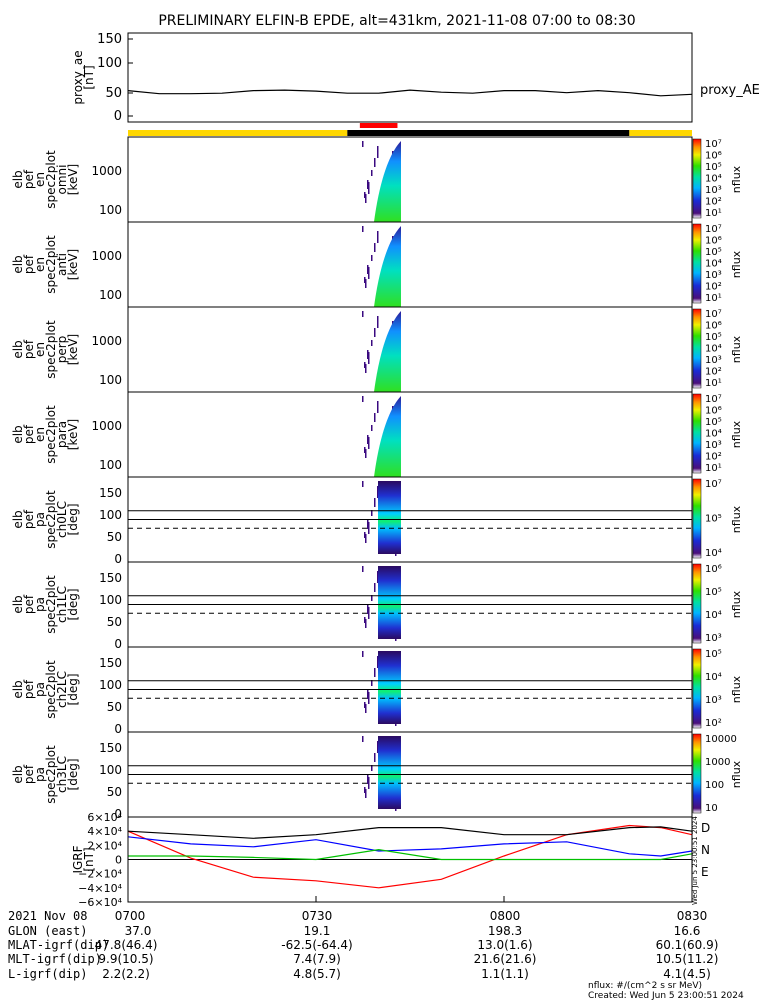 Image resolution: width=775 pixels, height=1000 pixels. I want to click on panel-anti-colorbar, so click(697, 263).